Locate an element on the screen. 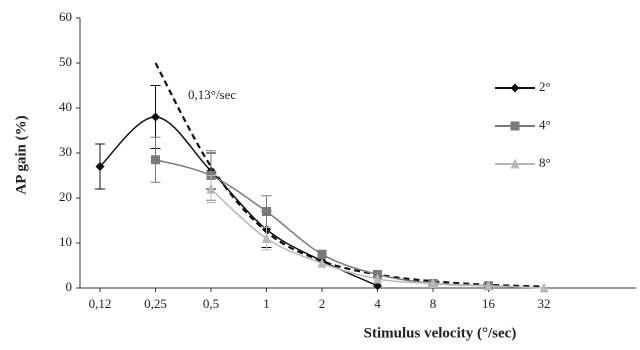  y-tick-label: 60 is located at coordinates (65, 16).